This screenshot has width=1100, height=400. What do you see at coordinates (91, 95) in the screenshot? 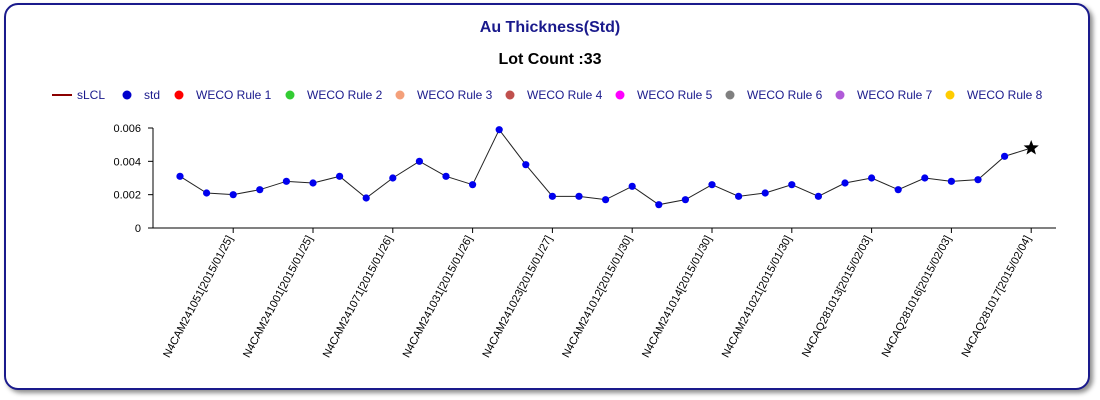
I see `legend-label: sLCL` at bounding box center [91, 95].